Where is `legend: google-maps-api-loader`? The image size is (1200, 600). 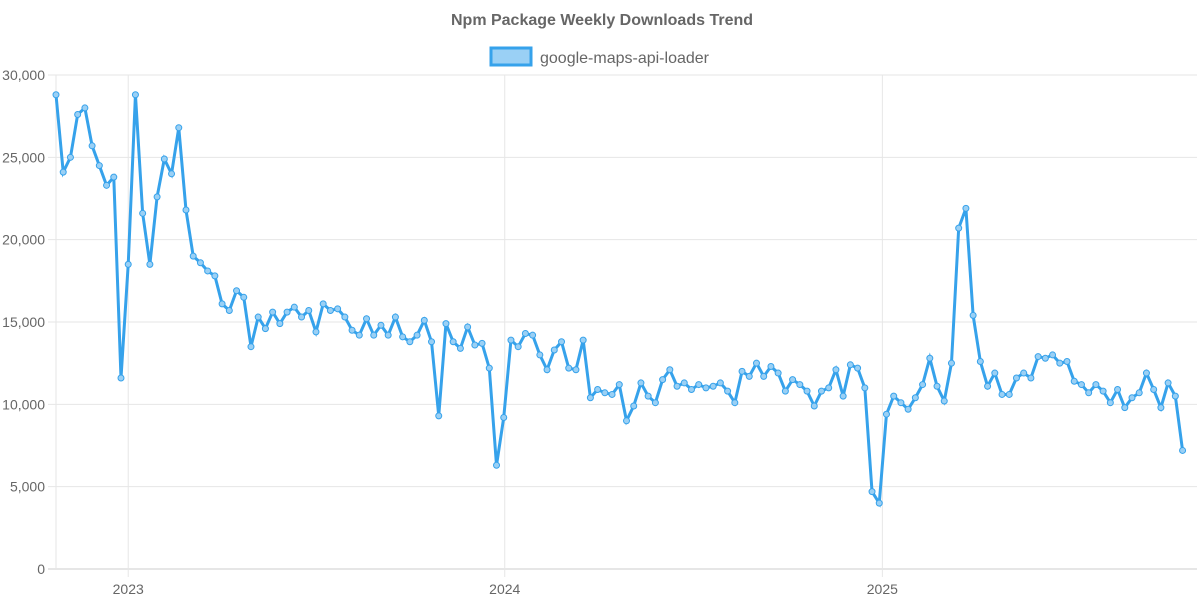 legend: google-maps-api-loader is located at coordinates (599, 56).